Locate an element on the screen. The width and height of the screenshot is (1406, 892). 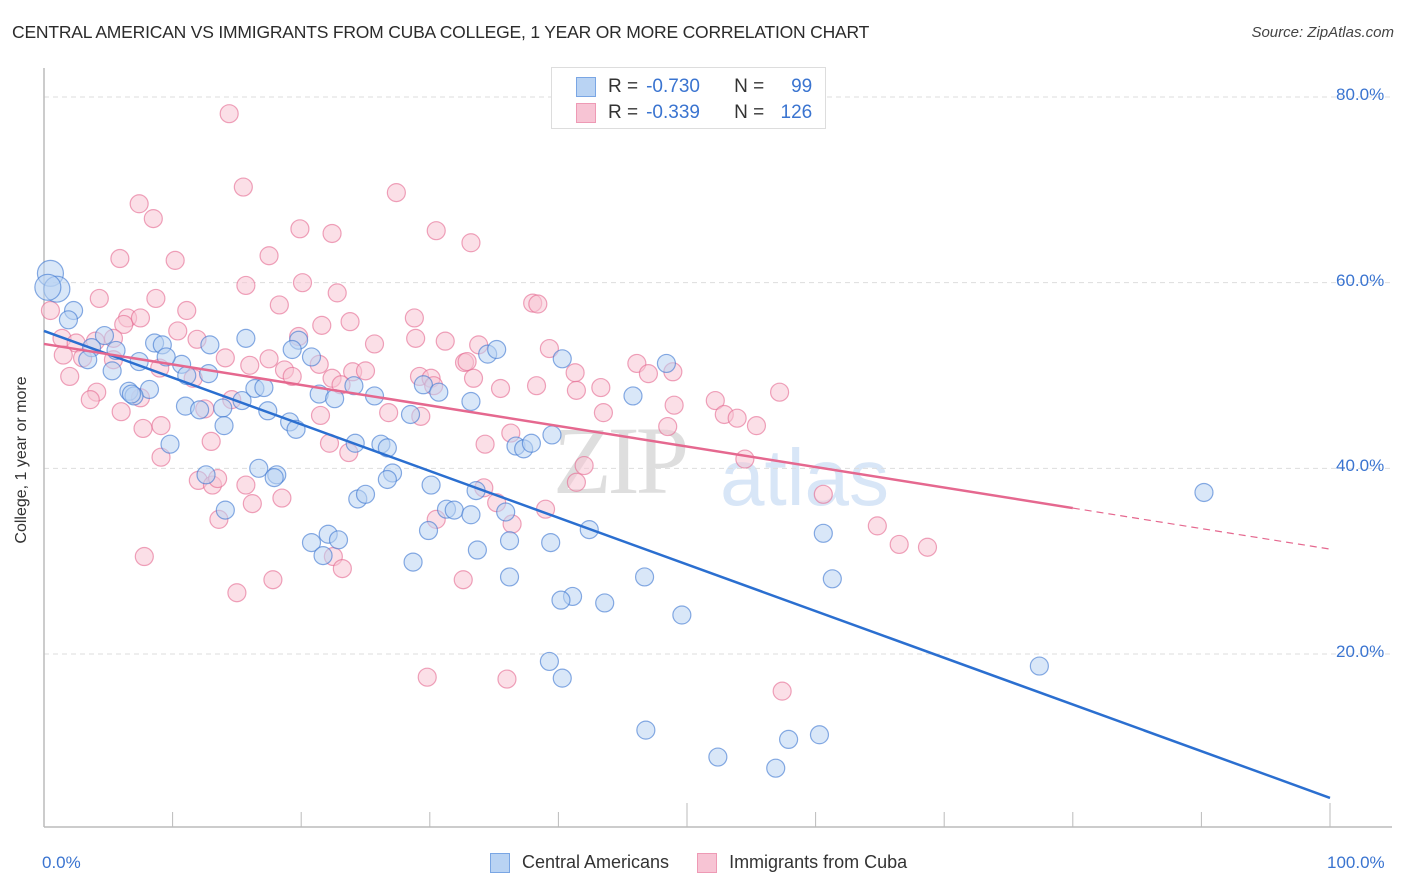
trend-line-extension-immigrants-cuba is located at coordinates (1201, 528).